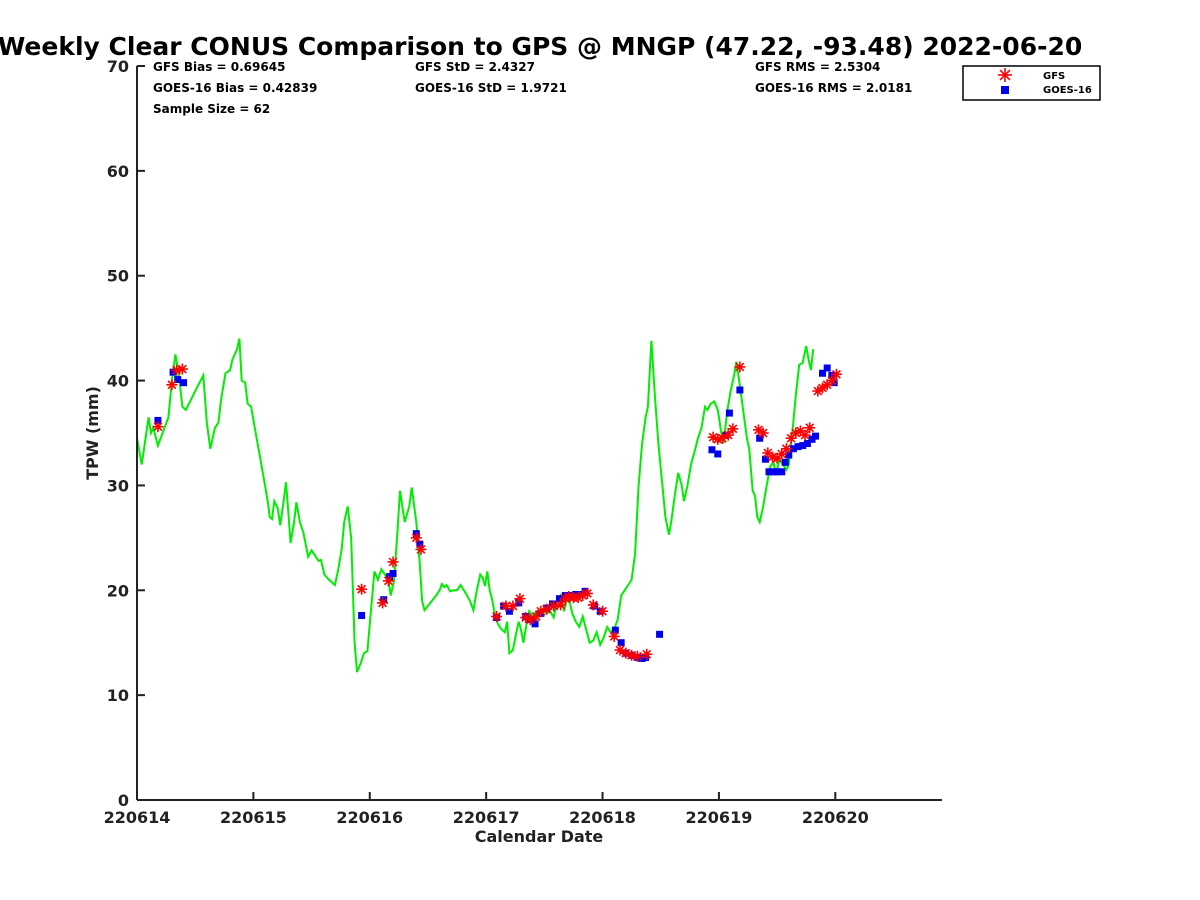 The height and width of the screenshot is (900, 1200). Describe the element at coordinates (369, 817) in the screenshot. I see `x-tick-label: 220616` at that location.